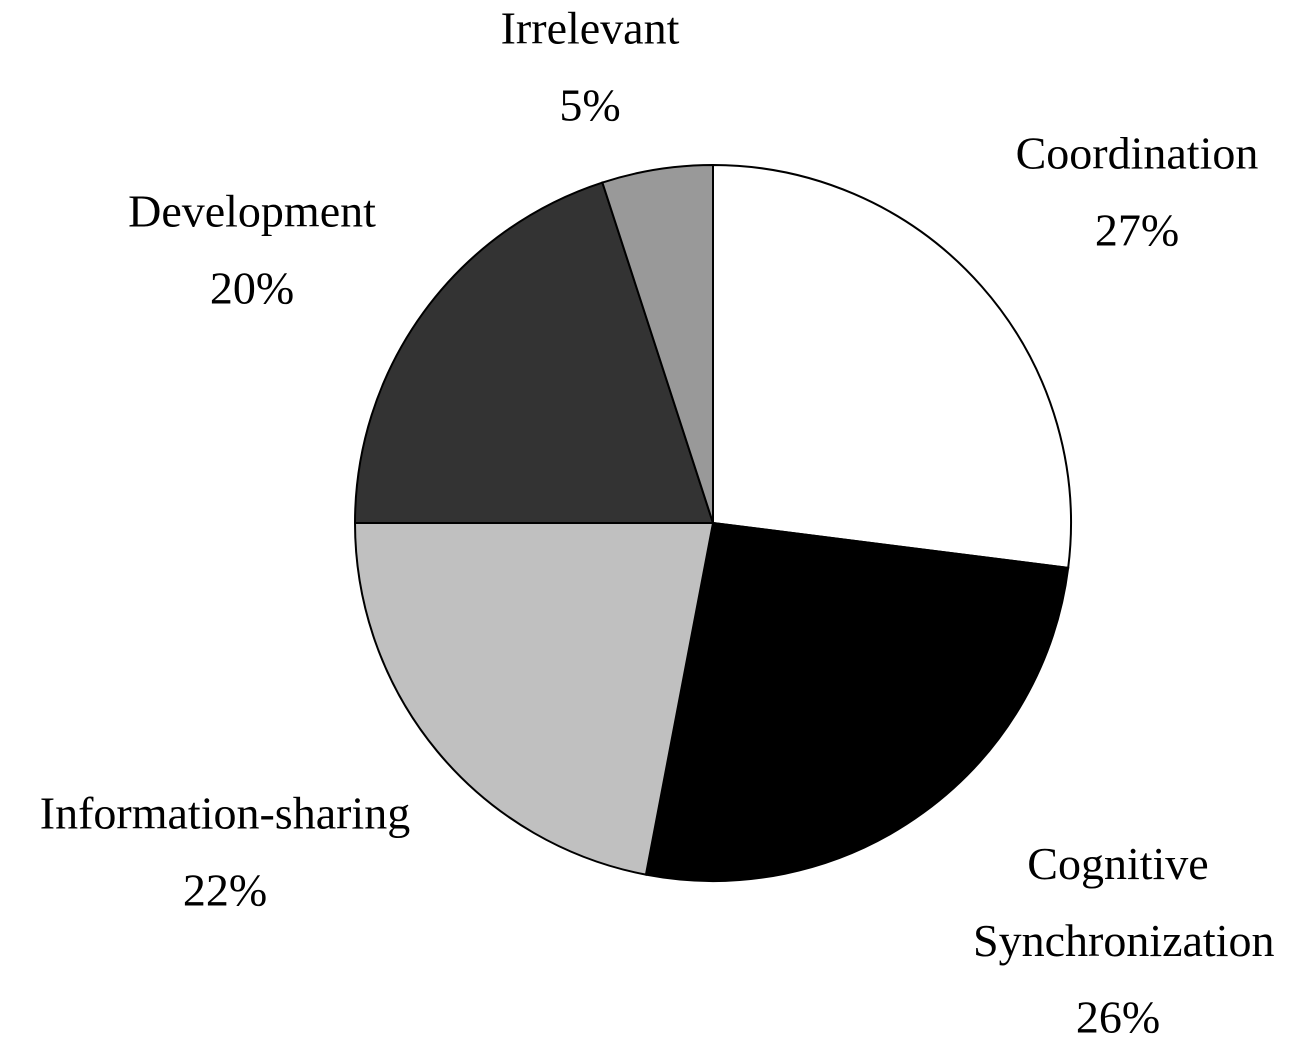 The image size is (1297, 1041). Describe the element at coordinates (590, 28) in the screenshot. I see `slice-label: Irrelevant` at that location.